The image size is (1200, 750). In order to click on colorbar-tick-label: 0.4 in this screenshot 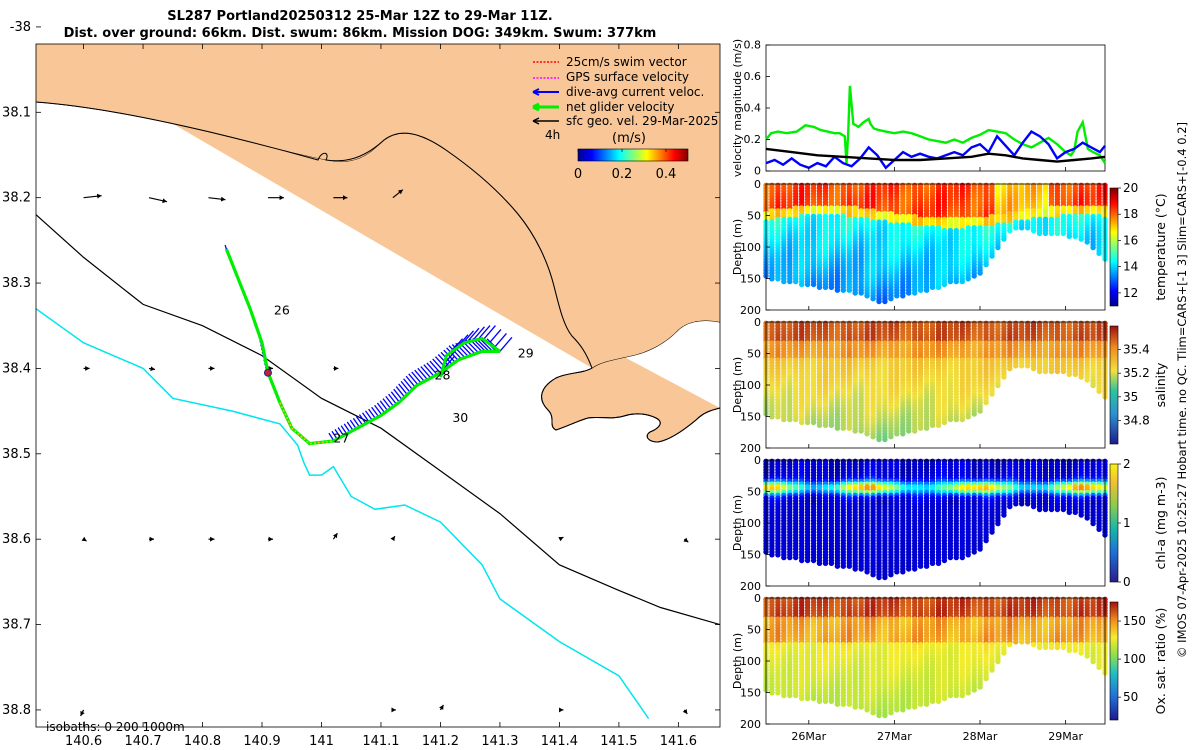, I will do `click(666, 174)`.